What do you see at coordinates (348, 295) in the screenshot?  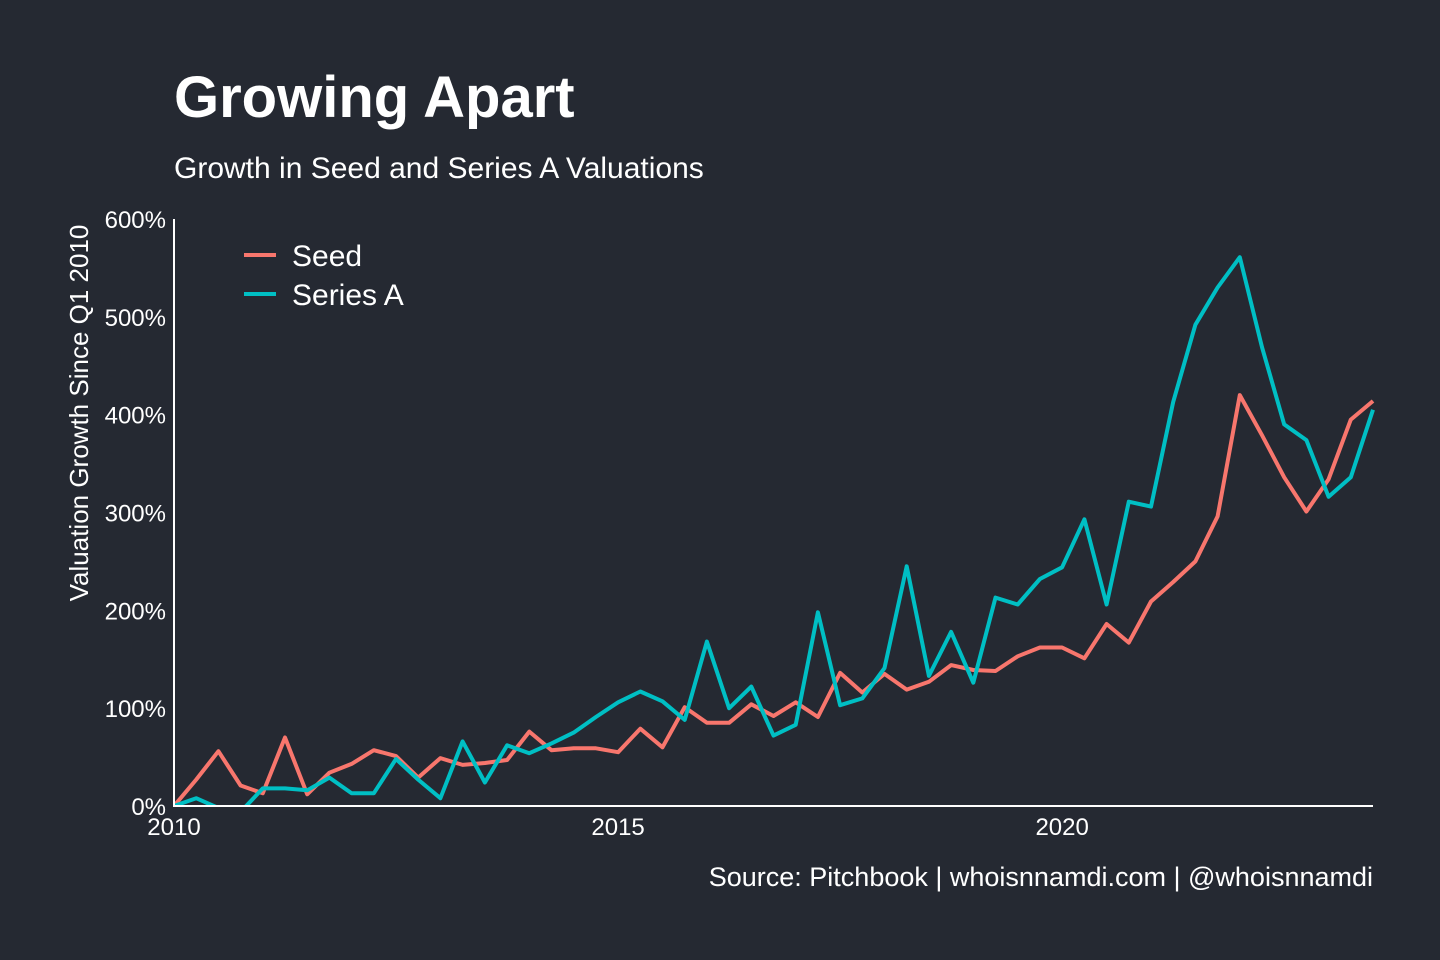 I see `legend-label: Series A` at bounding box center [348, 295].